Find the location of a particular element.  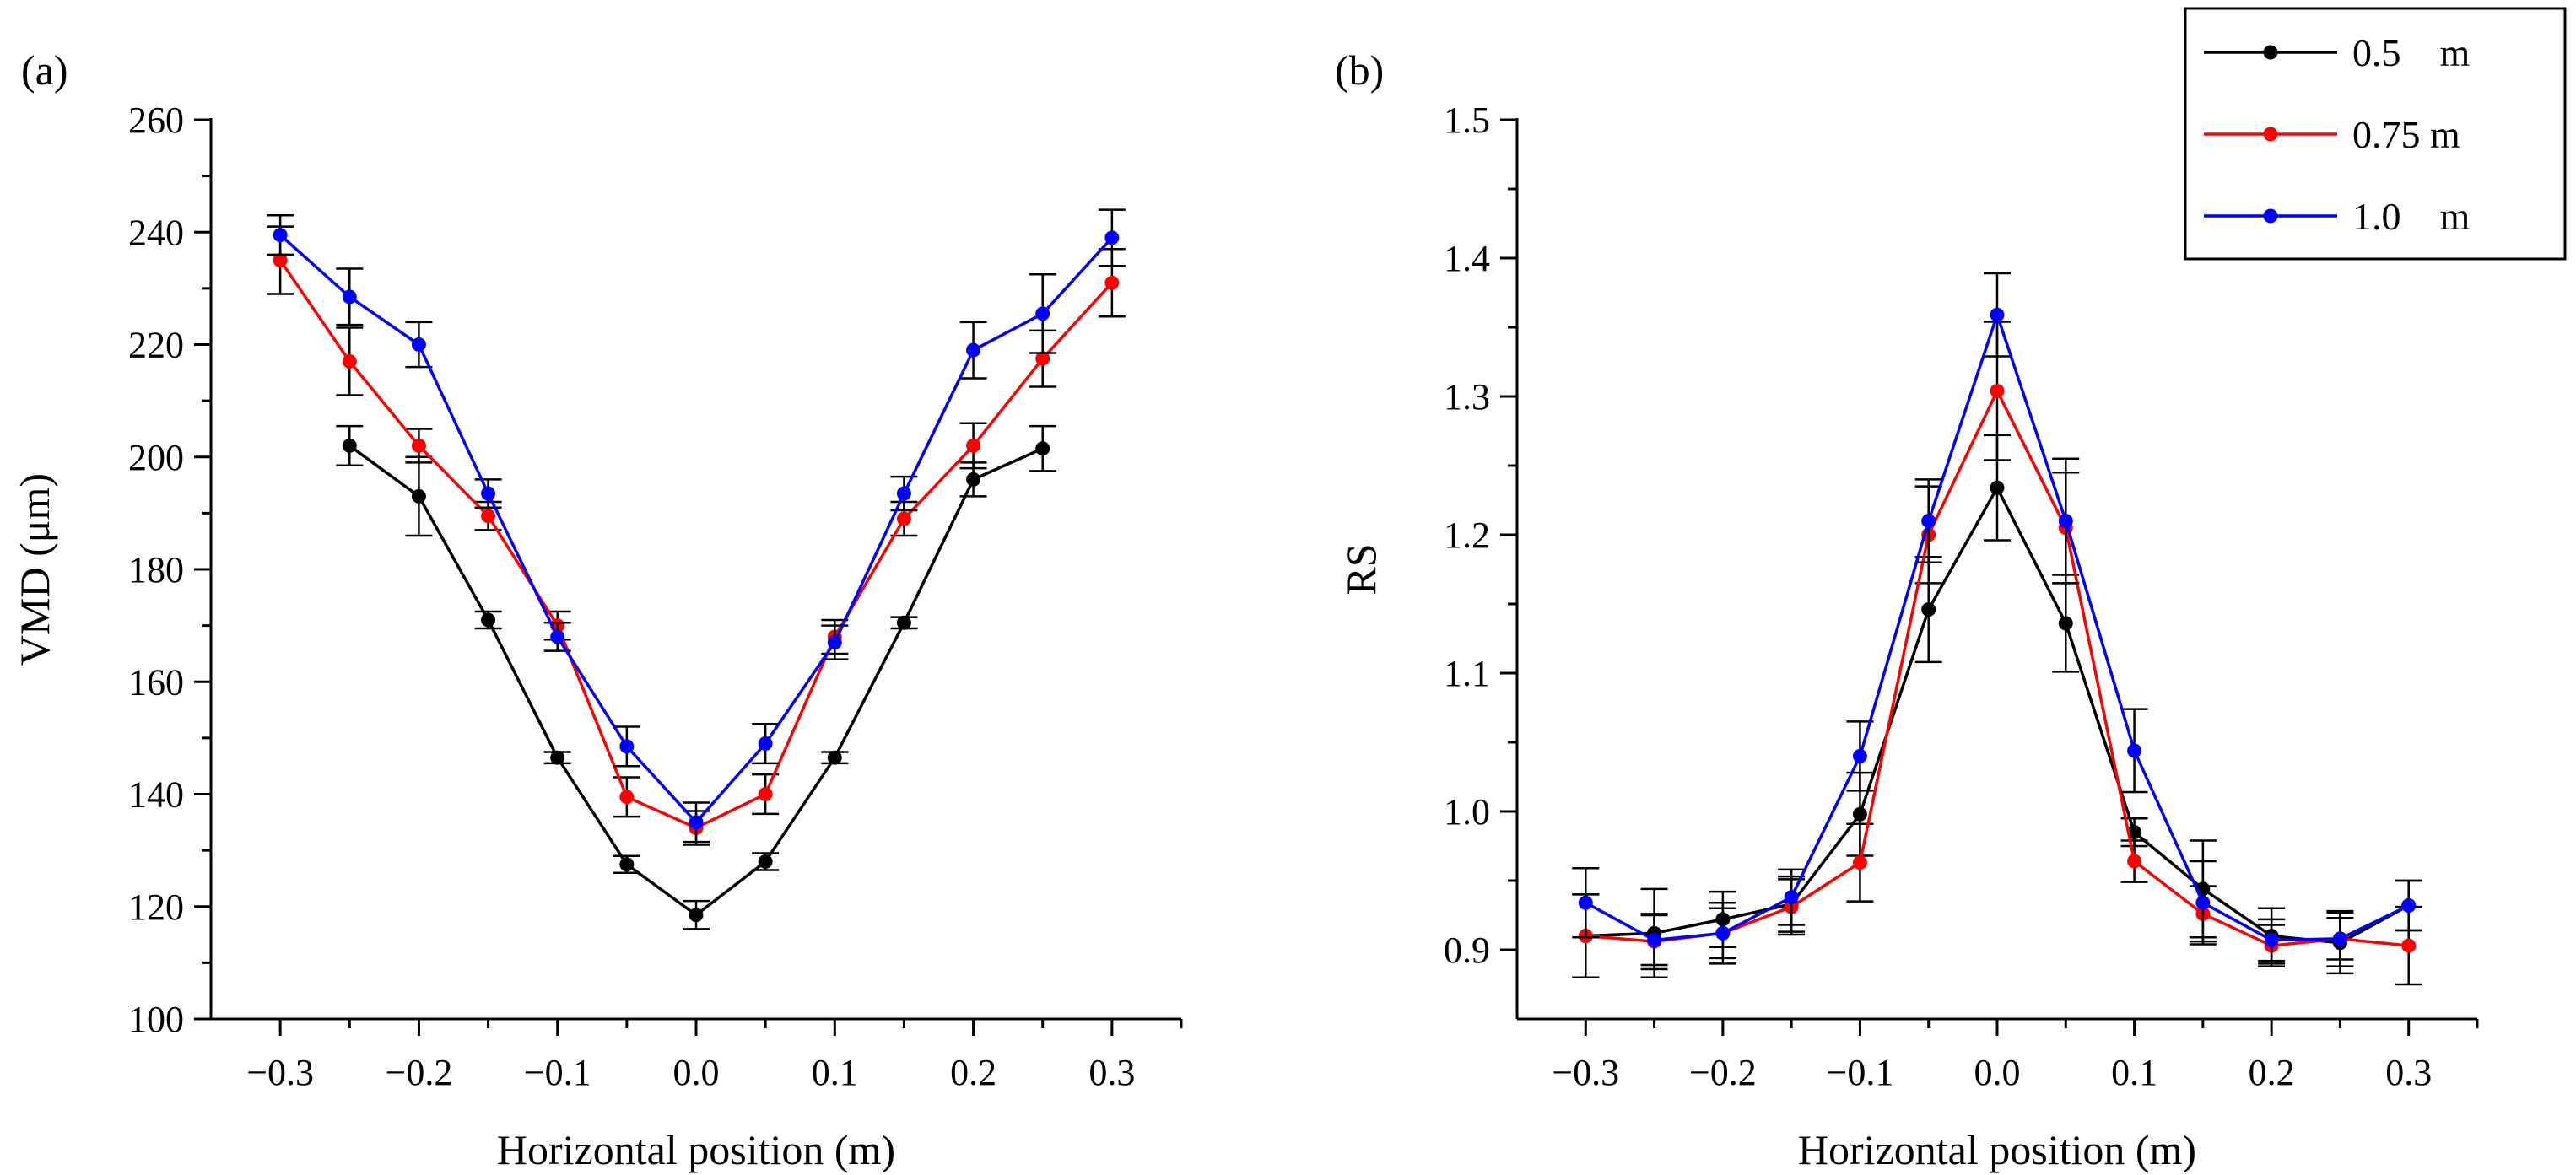

series-0-5-m is located at coordinates (696, 677).